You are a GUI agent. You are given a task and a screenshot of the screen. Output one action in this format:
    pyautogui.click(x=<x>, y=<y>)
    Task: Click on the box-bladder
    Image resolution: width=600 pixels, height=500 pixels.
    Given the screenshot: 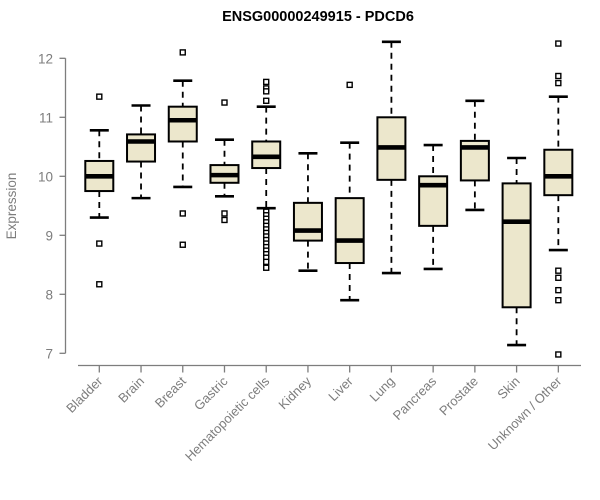 What is the action you would take?
    pyautogui.click(x=99, y=190)
    